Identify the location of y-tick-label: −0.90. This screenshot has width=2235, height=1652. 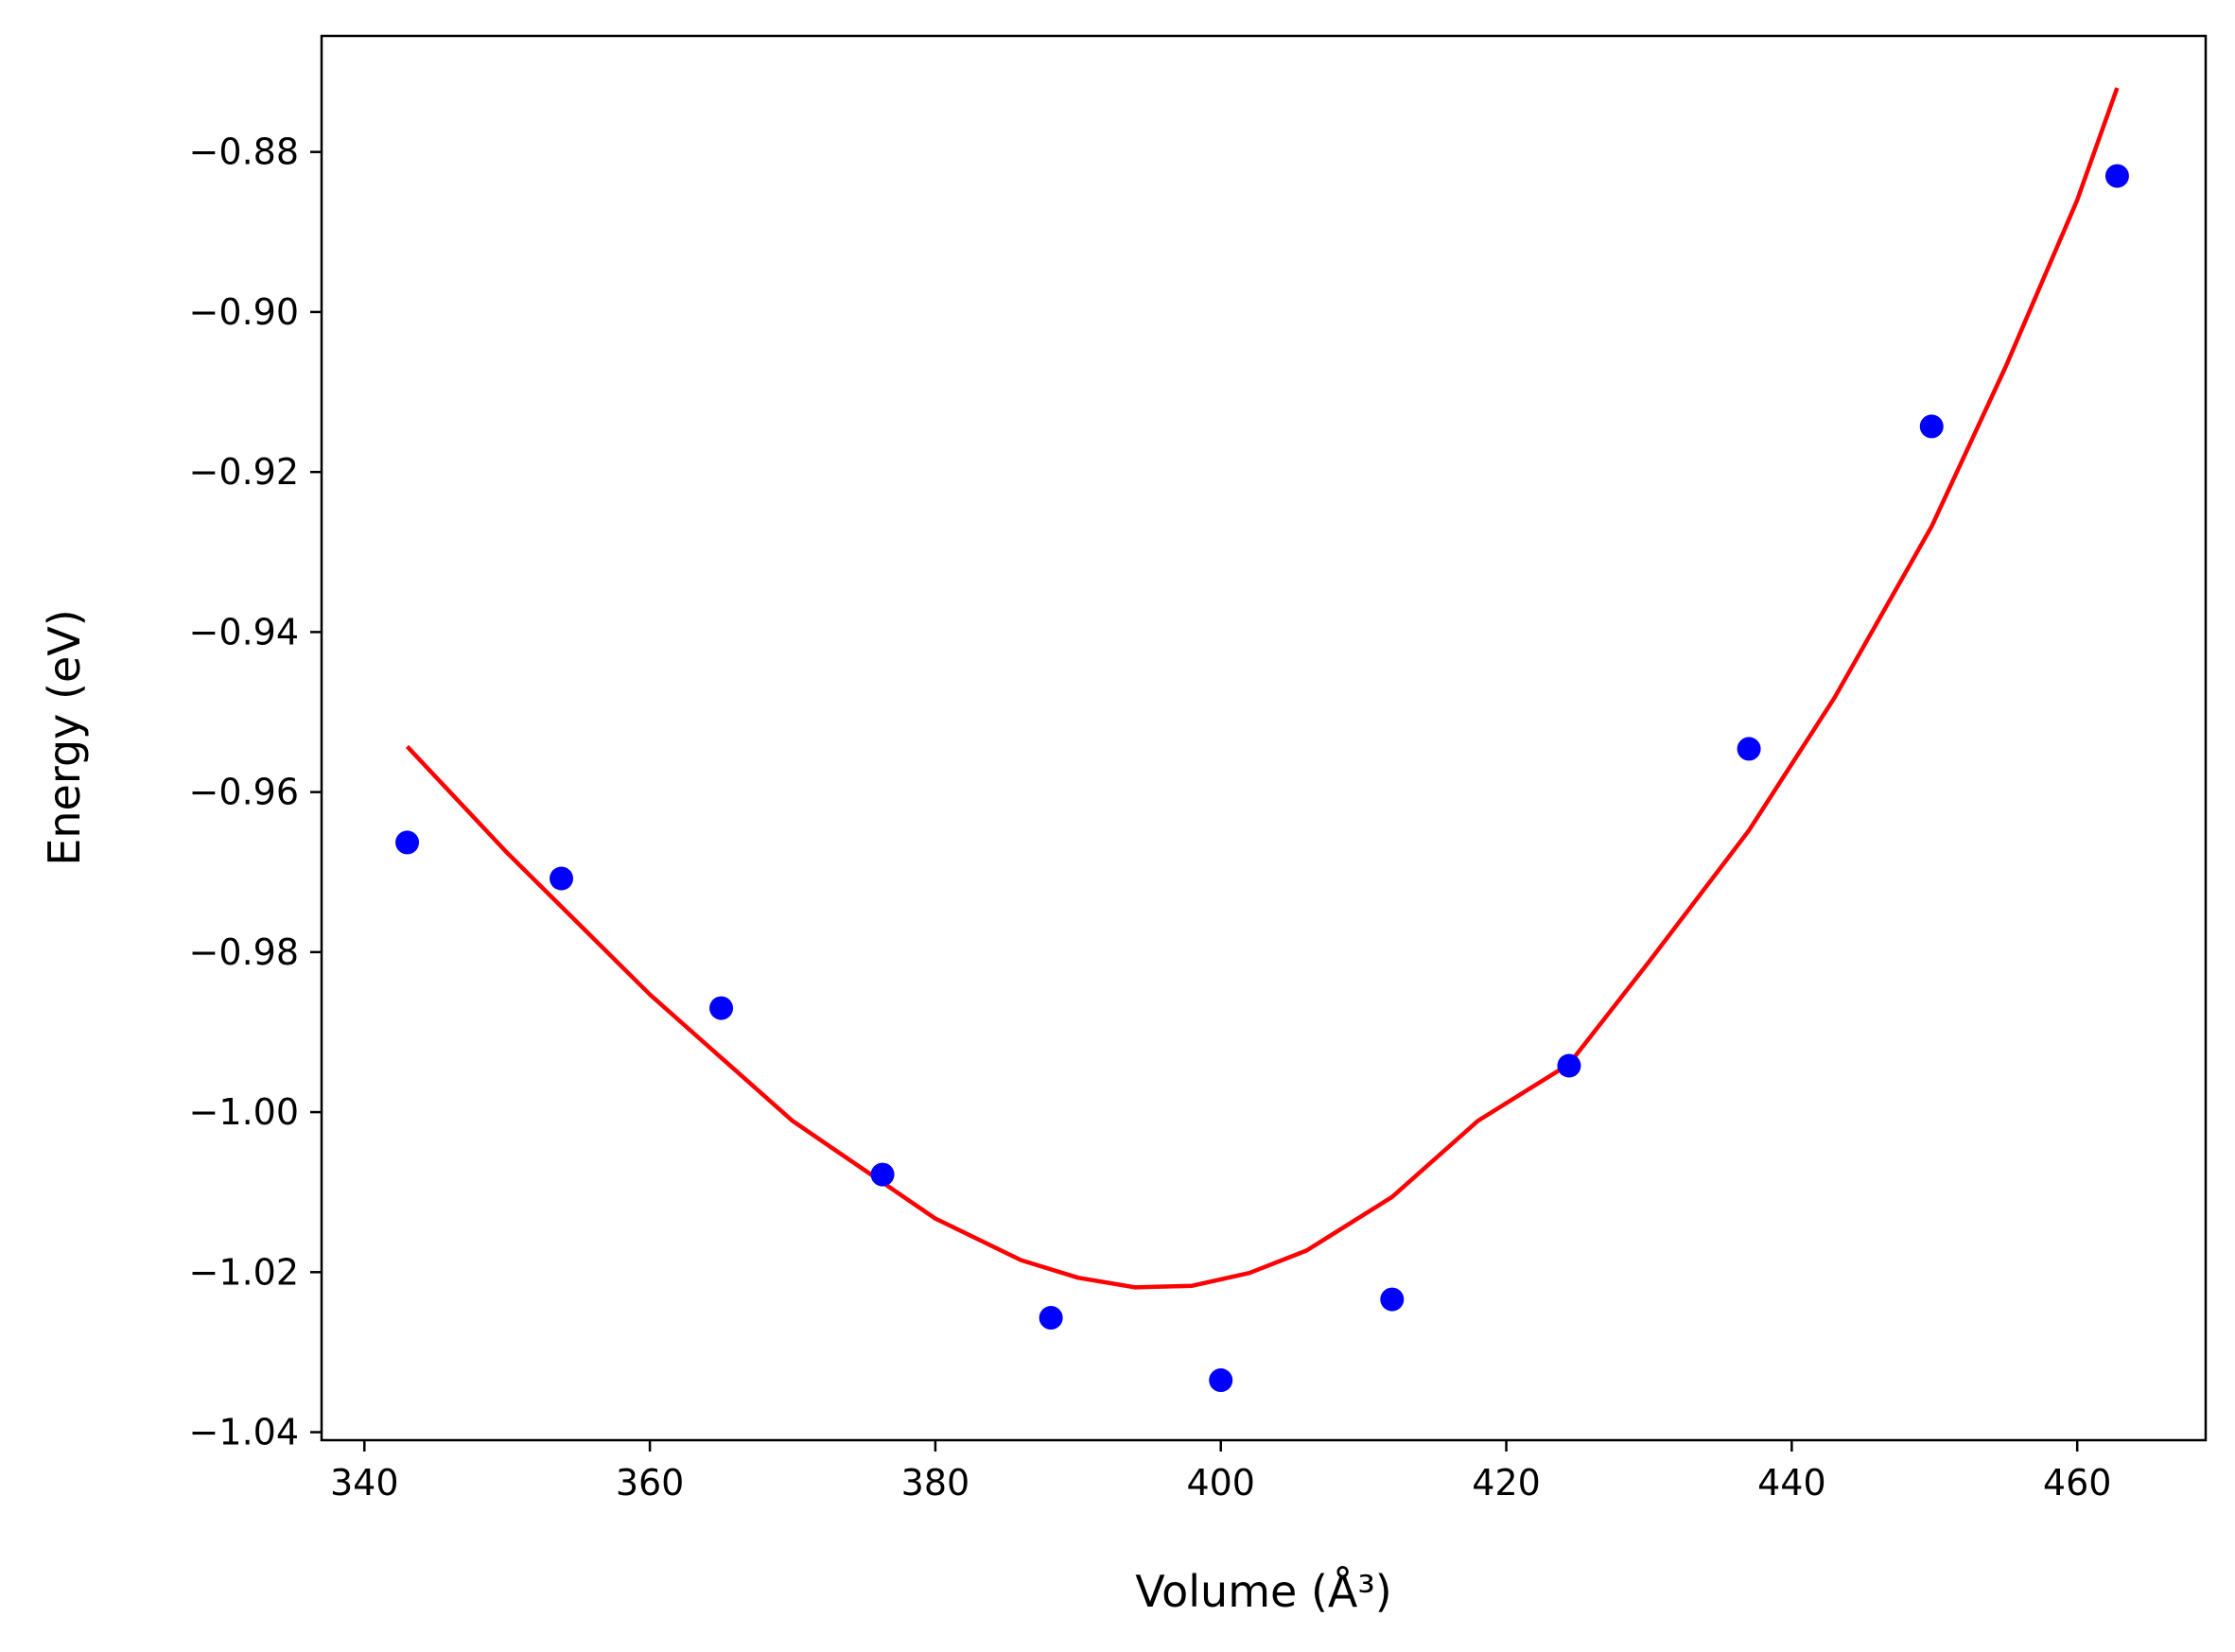
(244, 312).